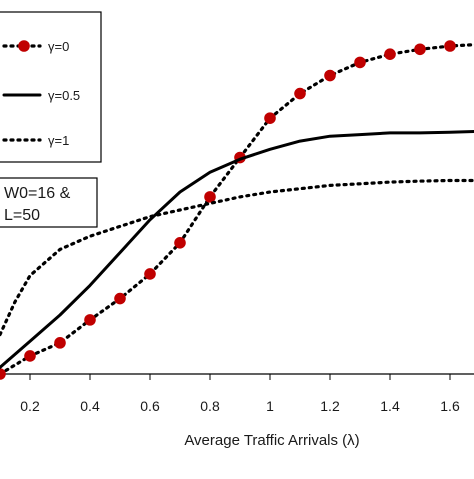 The height and width of the screenshot is (479, 474). What do you see at coordinates (390, 406) in the screenshot?
I see `x-tick-label: 1.4` at bounding box center [390, 406].